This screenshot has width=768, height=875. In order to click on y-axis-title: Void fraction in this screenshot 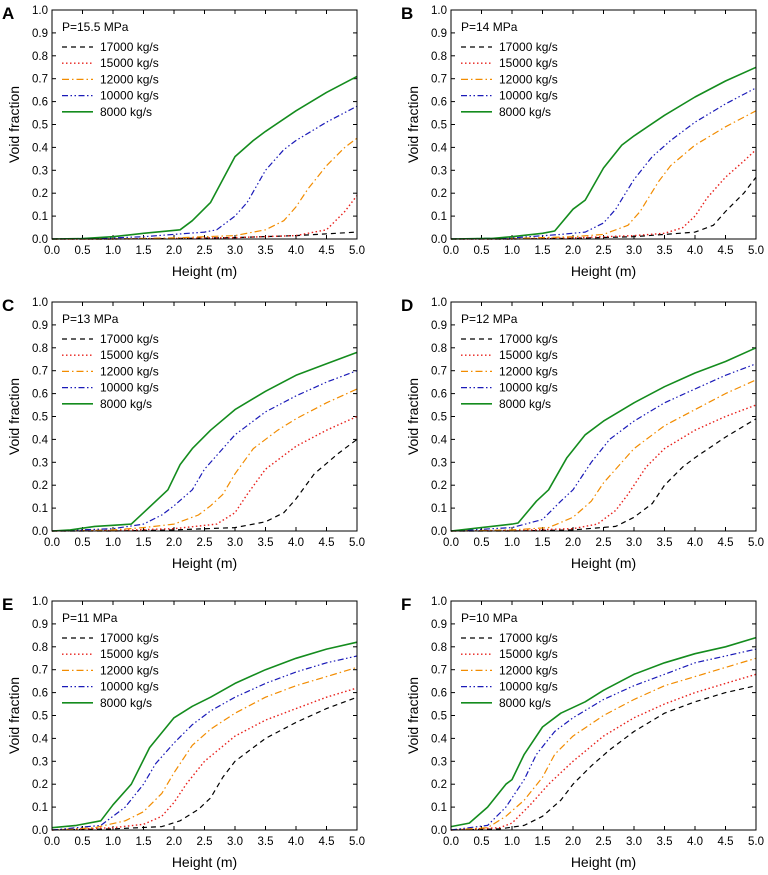, I will do `click(14, 715)`.